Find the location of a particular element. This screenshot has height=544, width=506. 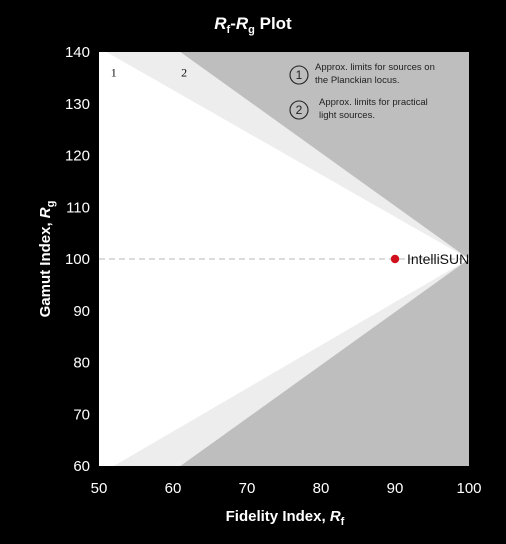

y-tick-60: 60 is located at coordinates (81, 466).